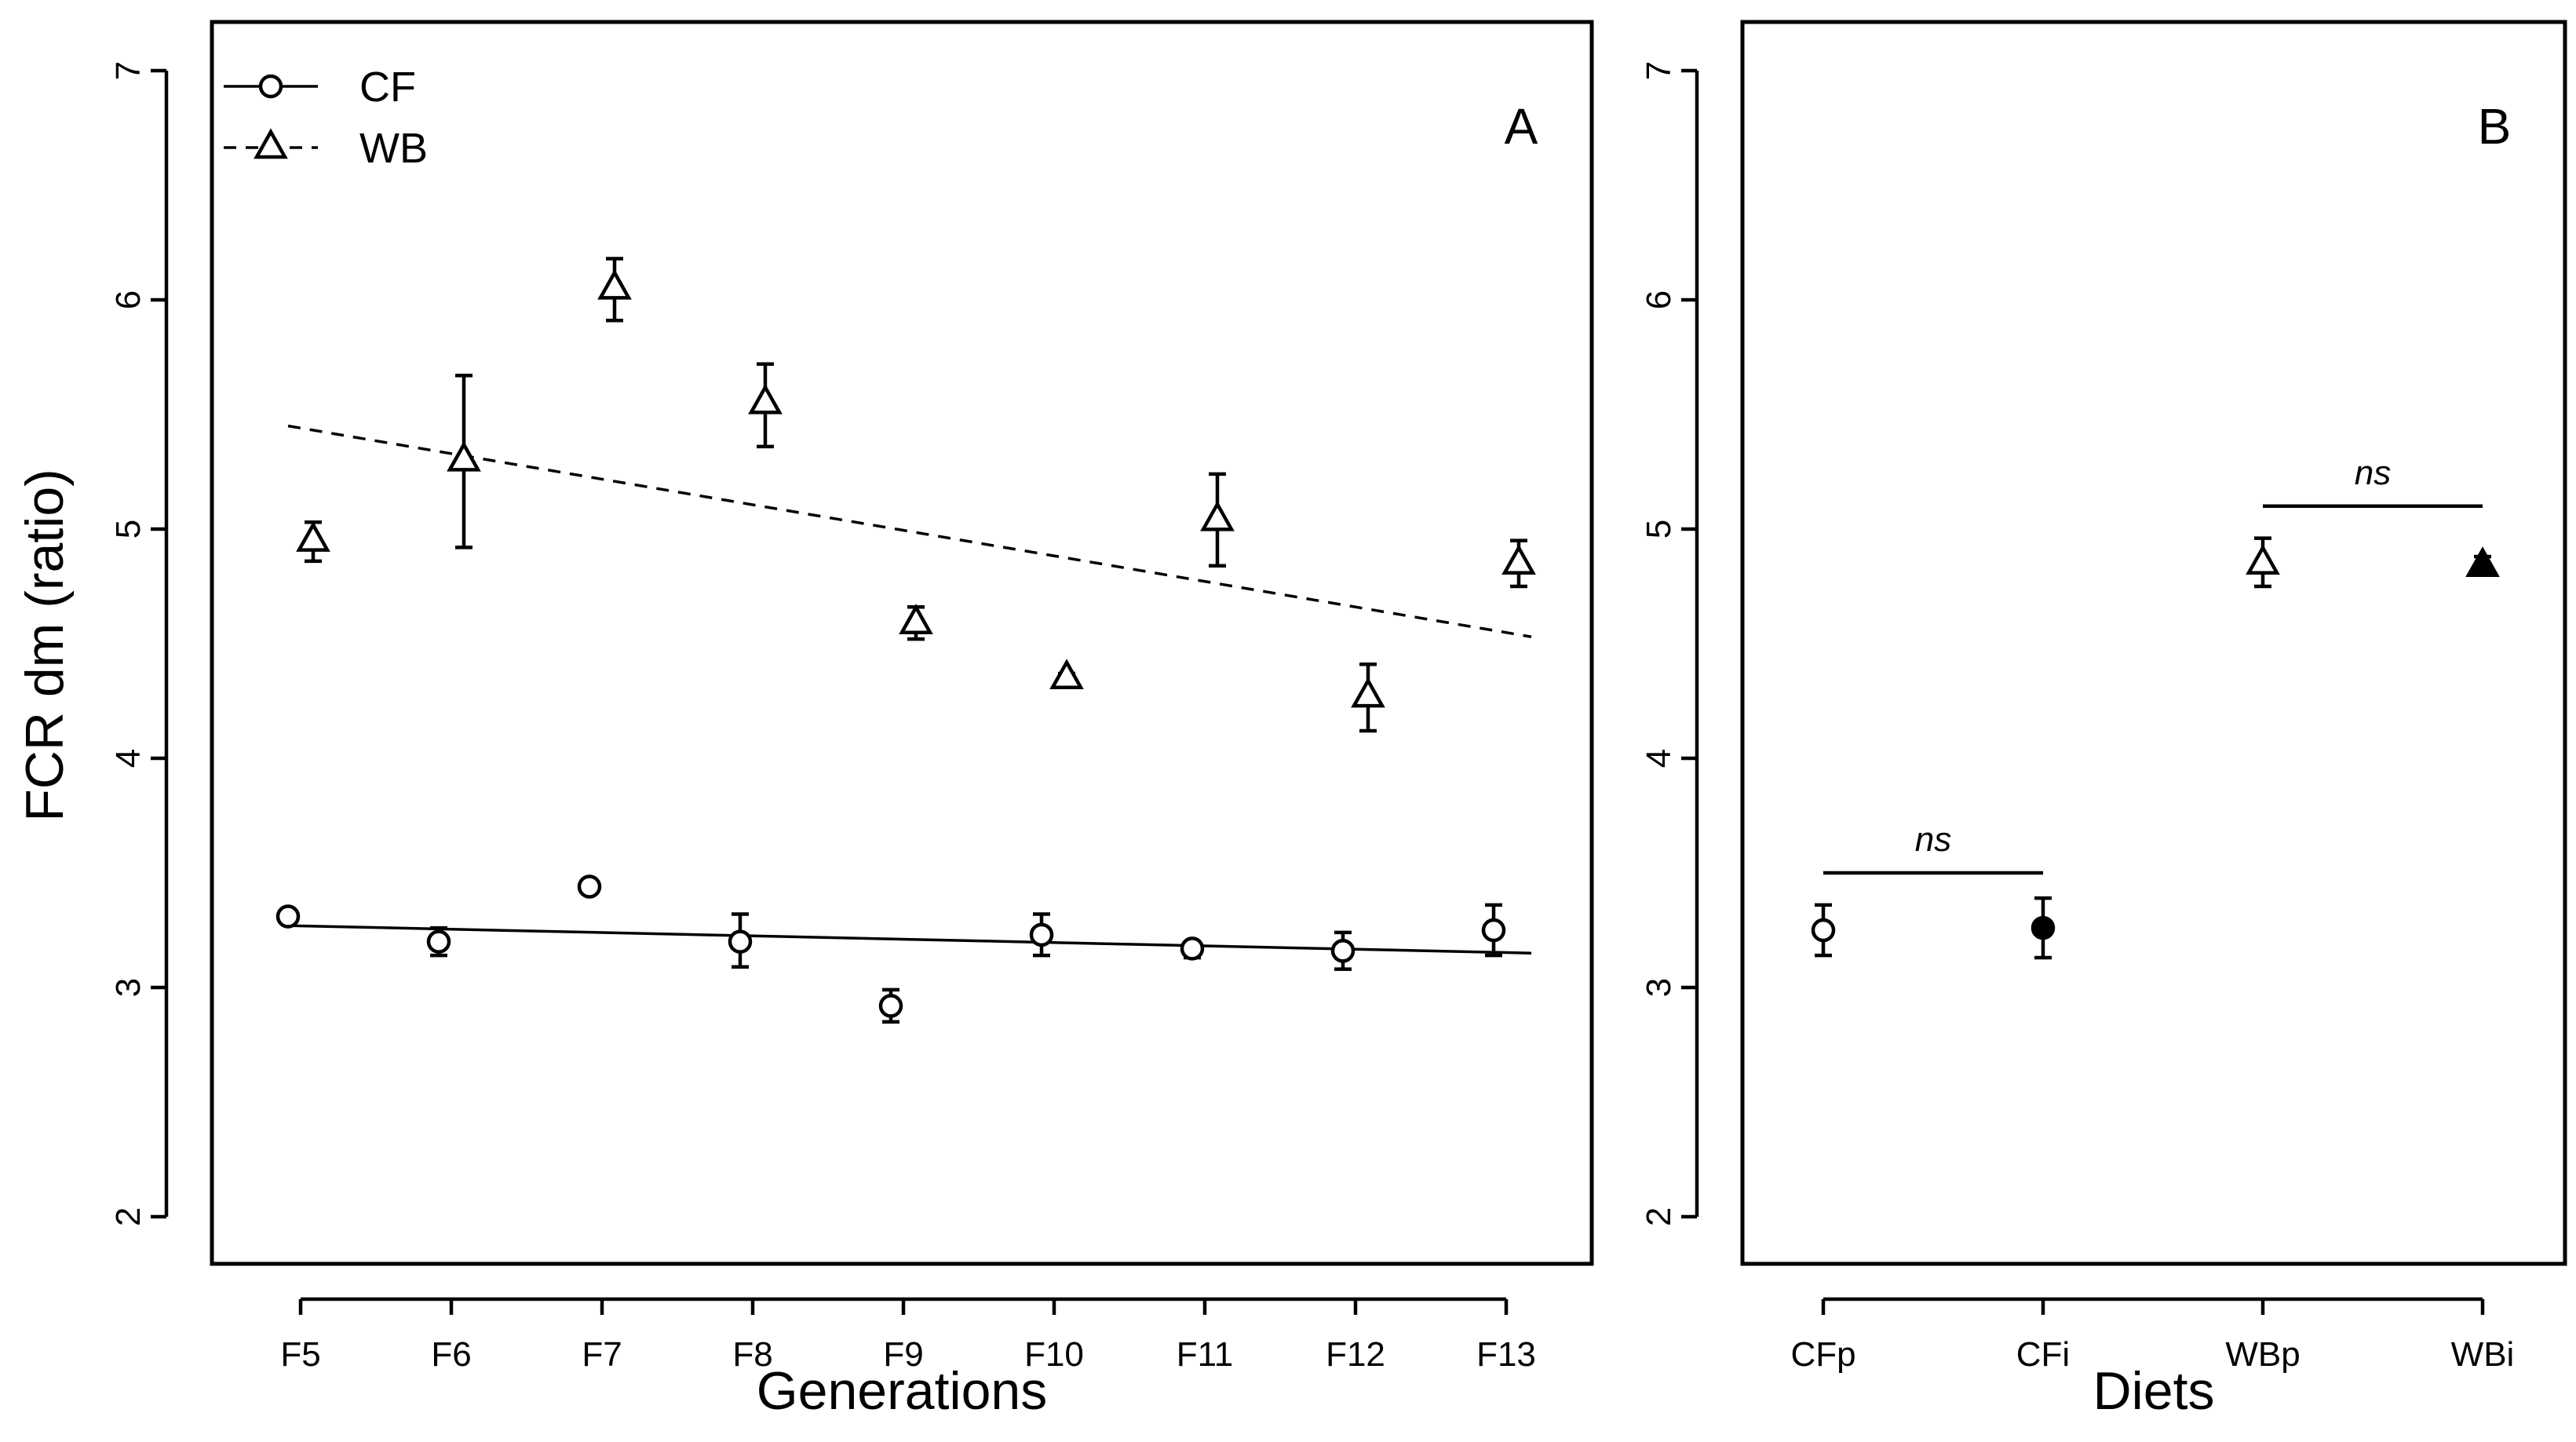 This screenshot has width=2576, height=1442. I want to click on point-wb-f7, so click(614, 284).